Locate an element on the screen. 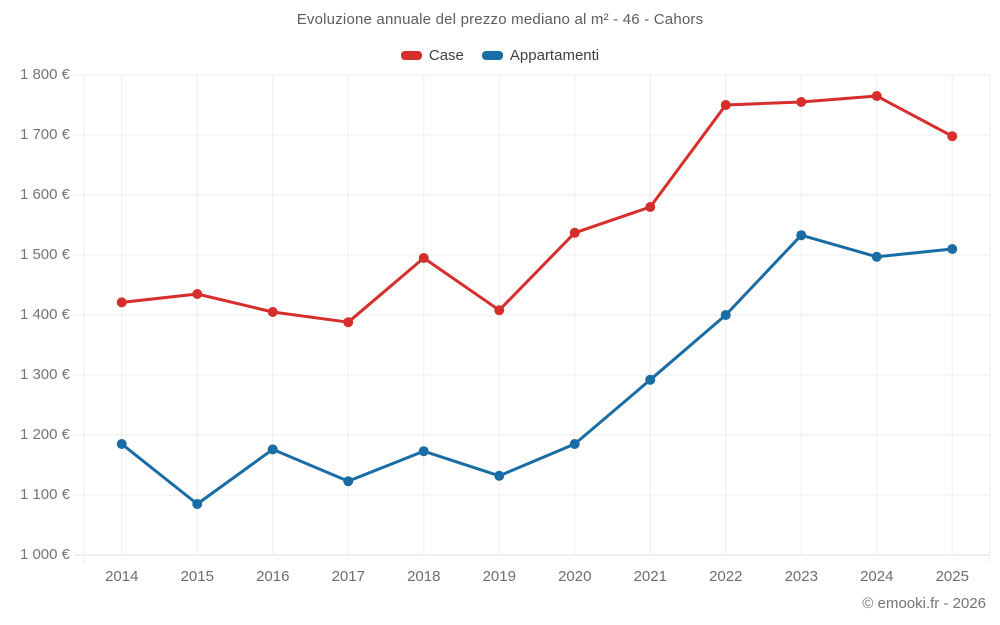 This screenshot has width=1000, height=625. y-tick-label: 1 300 € is located at coordinates (44, 374).